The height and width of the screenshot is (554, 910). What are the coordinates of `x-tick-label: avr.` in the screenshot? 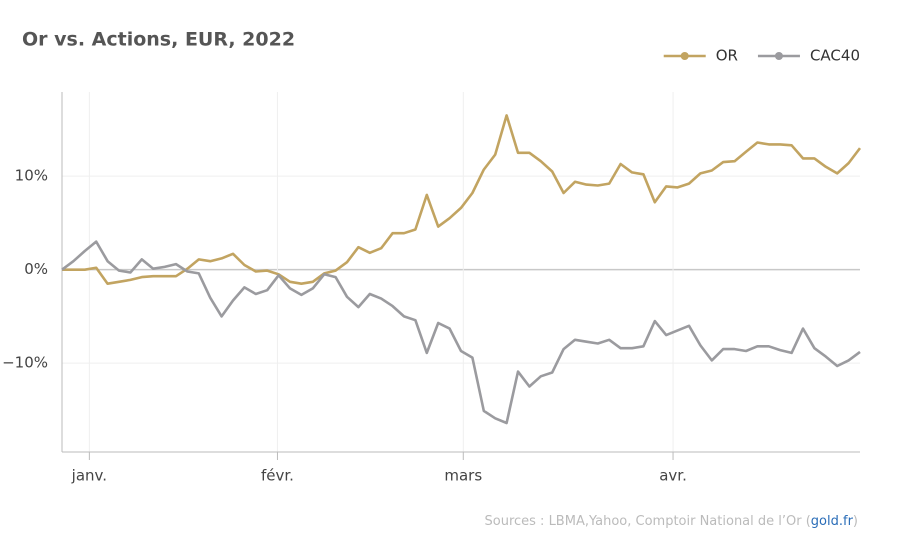 It's located at (673, 476).